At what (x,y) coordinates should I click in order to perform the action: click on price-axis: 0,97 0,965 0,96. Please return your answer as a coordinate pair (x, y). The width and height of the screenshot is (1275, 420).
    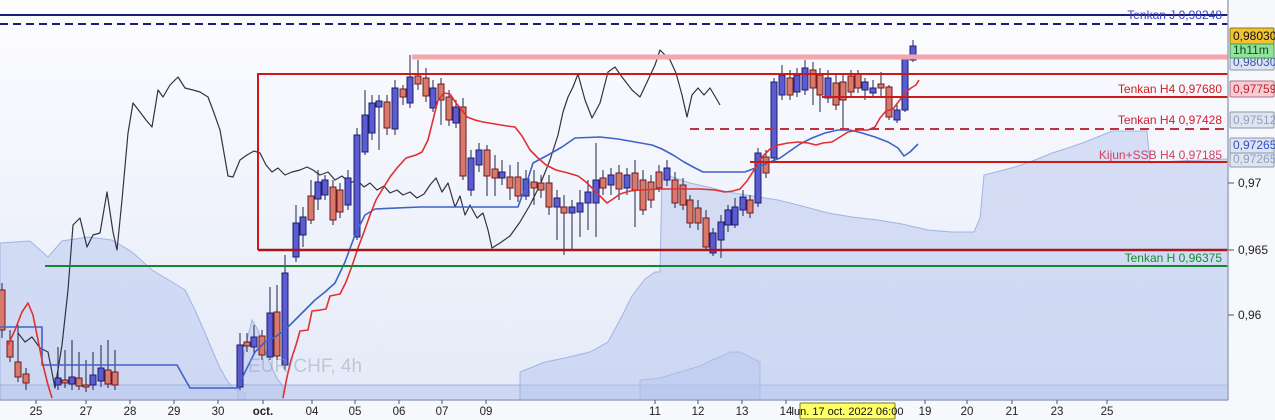
    Looking at the image, I should click on (1248, 249).